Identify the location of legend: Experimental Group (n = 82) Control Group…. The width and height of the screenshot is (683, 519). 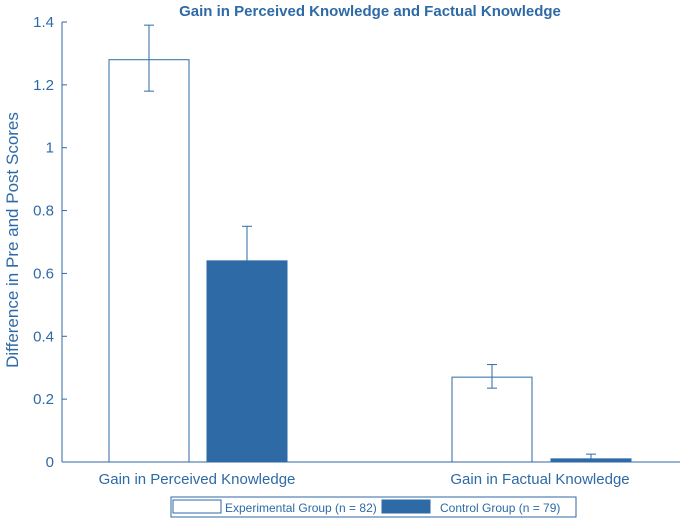
(373, 507).